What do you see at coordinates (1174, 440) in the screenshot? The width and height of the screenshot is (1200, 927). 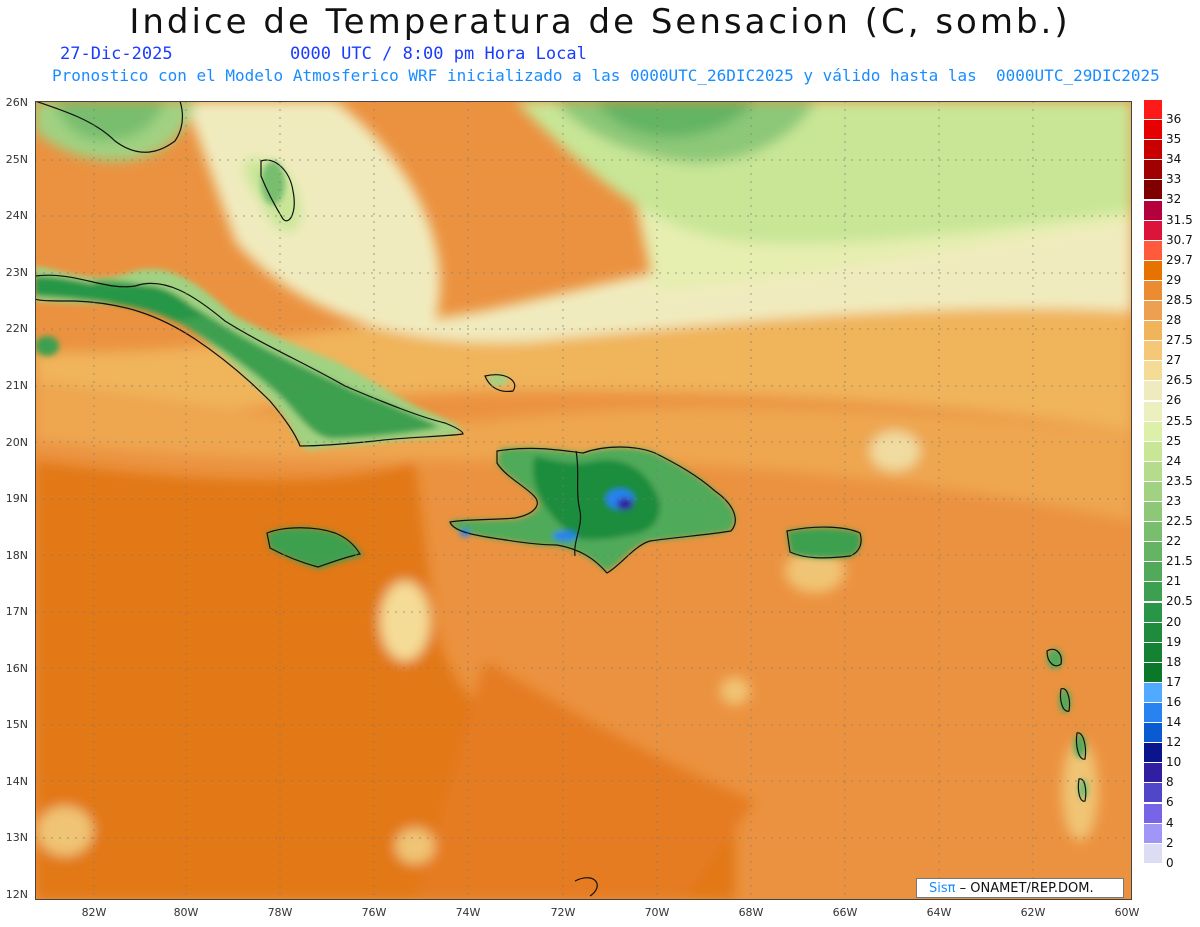 I see `scale-label: 25` at bounding box center [1174, 440].